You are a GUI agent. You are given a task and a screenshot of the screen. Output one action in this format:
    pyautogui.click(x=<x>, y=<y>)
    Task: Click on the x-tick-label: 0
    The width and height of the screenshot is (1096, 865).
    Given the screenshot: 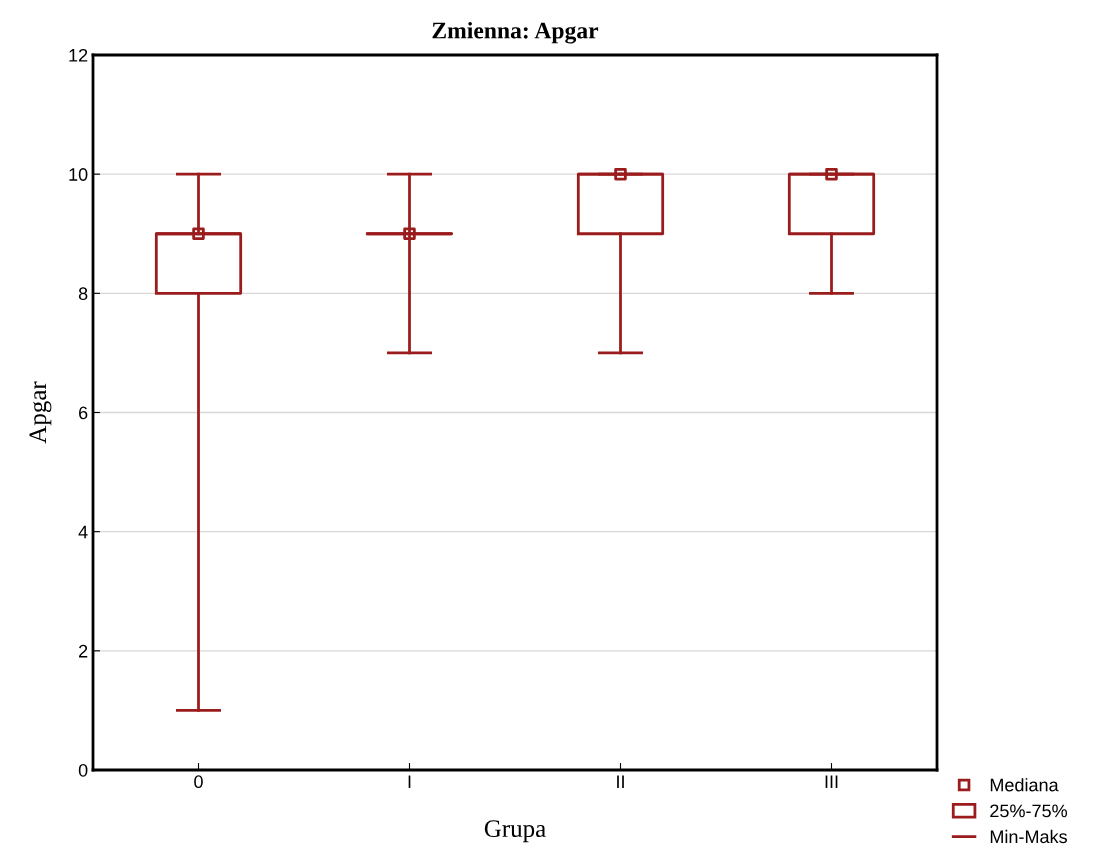 What is the action you would take?
    pyautogui.click(x=198, y=782)
    